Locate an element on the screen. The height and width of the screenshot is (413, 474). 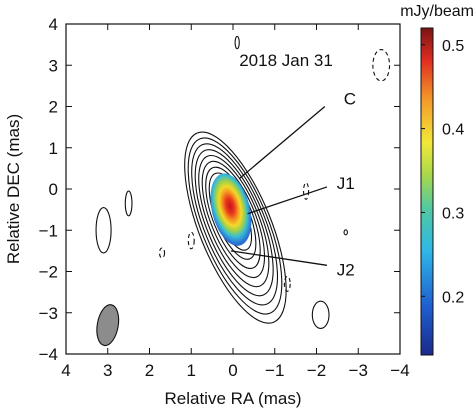
y-tick-label: −2 is located at coordinates (48, 272).